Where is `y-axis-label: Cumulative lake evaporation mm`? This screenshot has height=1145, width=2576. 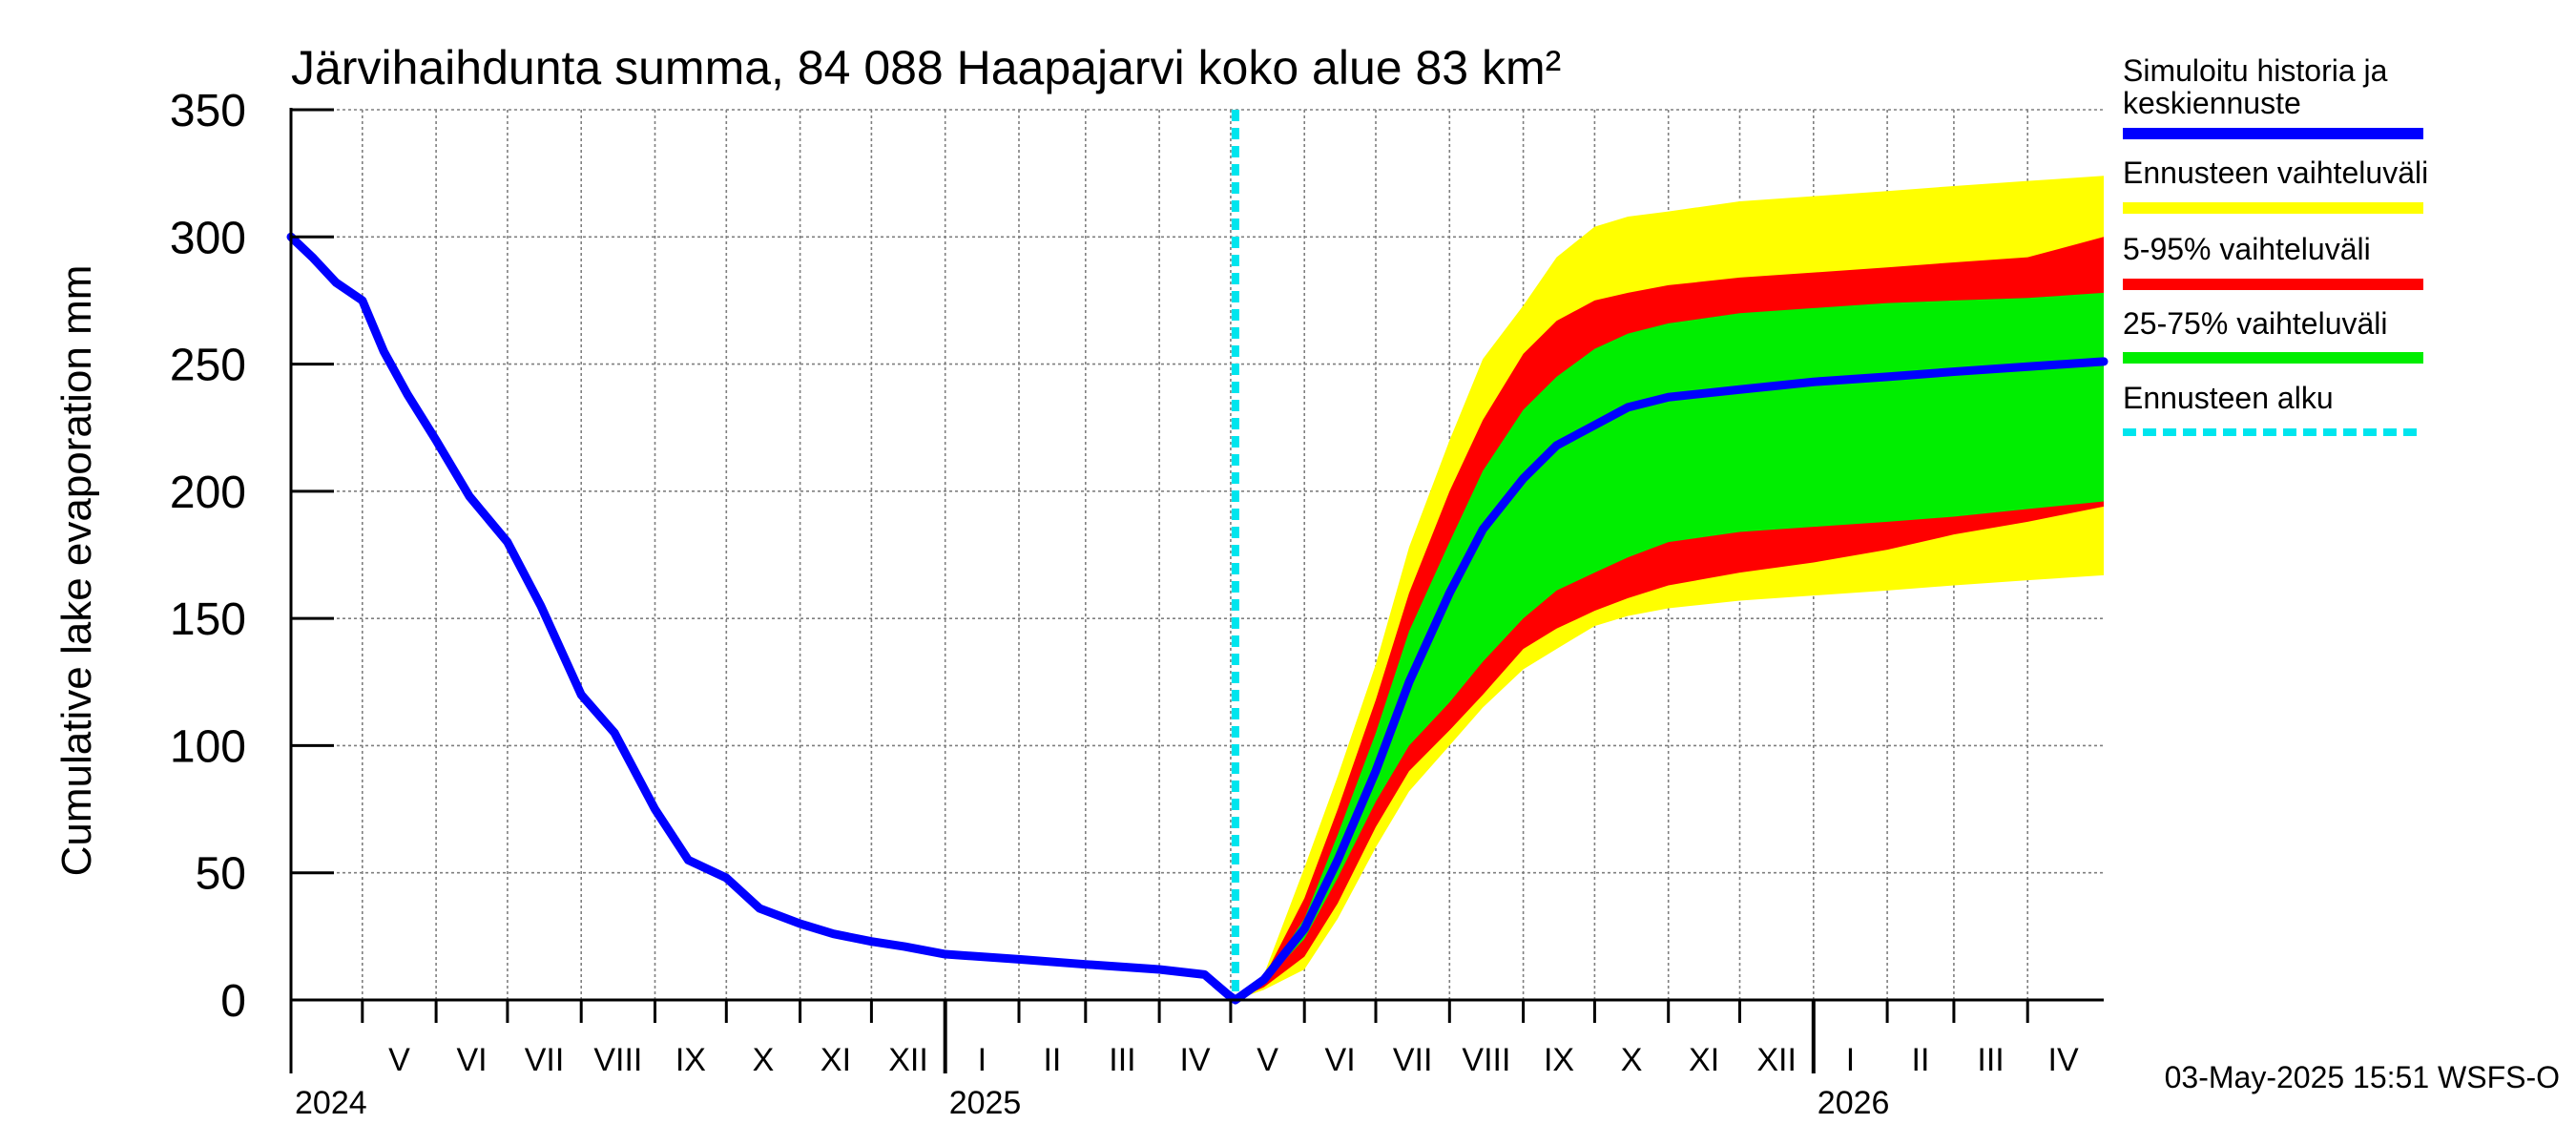 y-axis-label: Cumulative lake evaporation mm is located at coordinates (76, 571).